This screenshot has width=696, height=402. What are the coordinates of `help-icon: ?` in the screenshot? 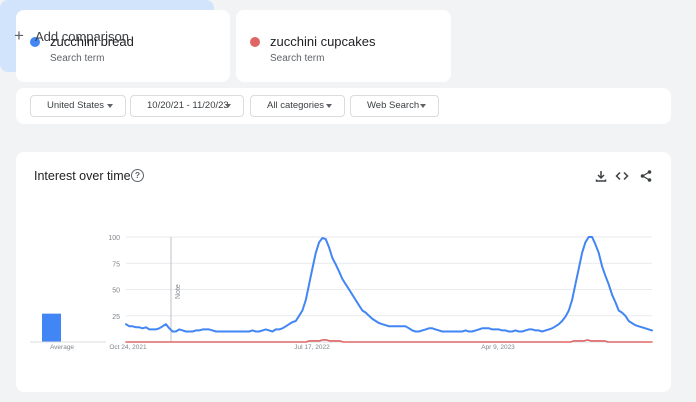 It's located at (137, 175).